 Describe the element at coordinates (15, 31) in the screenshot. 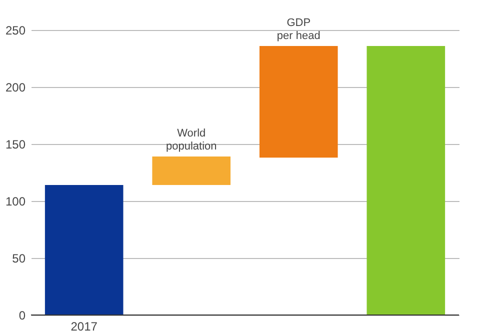

I see `y-tick-label: 250` at that location.